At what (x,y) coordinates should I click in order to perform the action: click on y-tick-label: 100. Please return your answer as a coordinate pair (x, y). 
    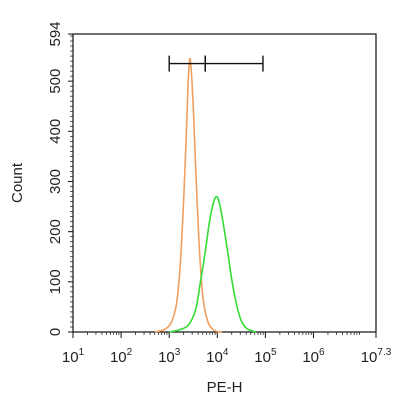
    Looking at the image, I should click on (55, 281).